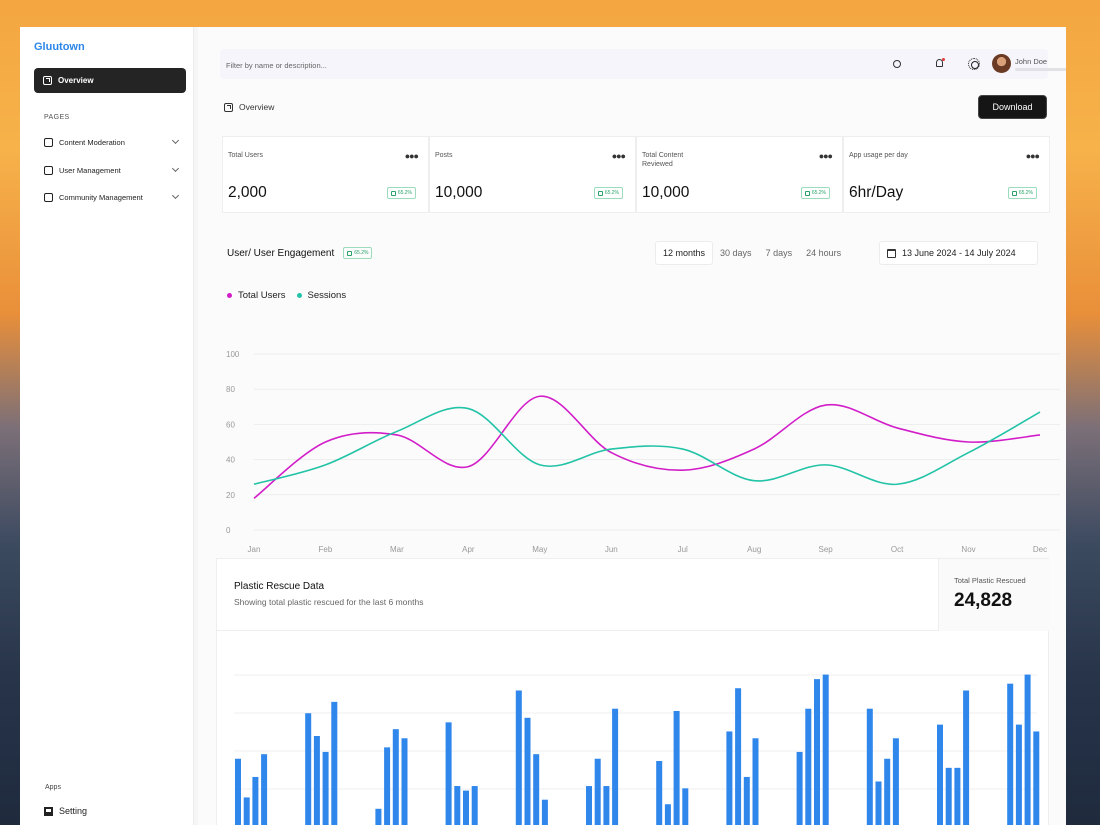 This screenshot has height=825, width=1100. I want to click on sidebar-item-content-moderation: Content Moderation, so click(112, 142).